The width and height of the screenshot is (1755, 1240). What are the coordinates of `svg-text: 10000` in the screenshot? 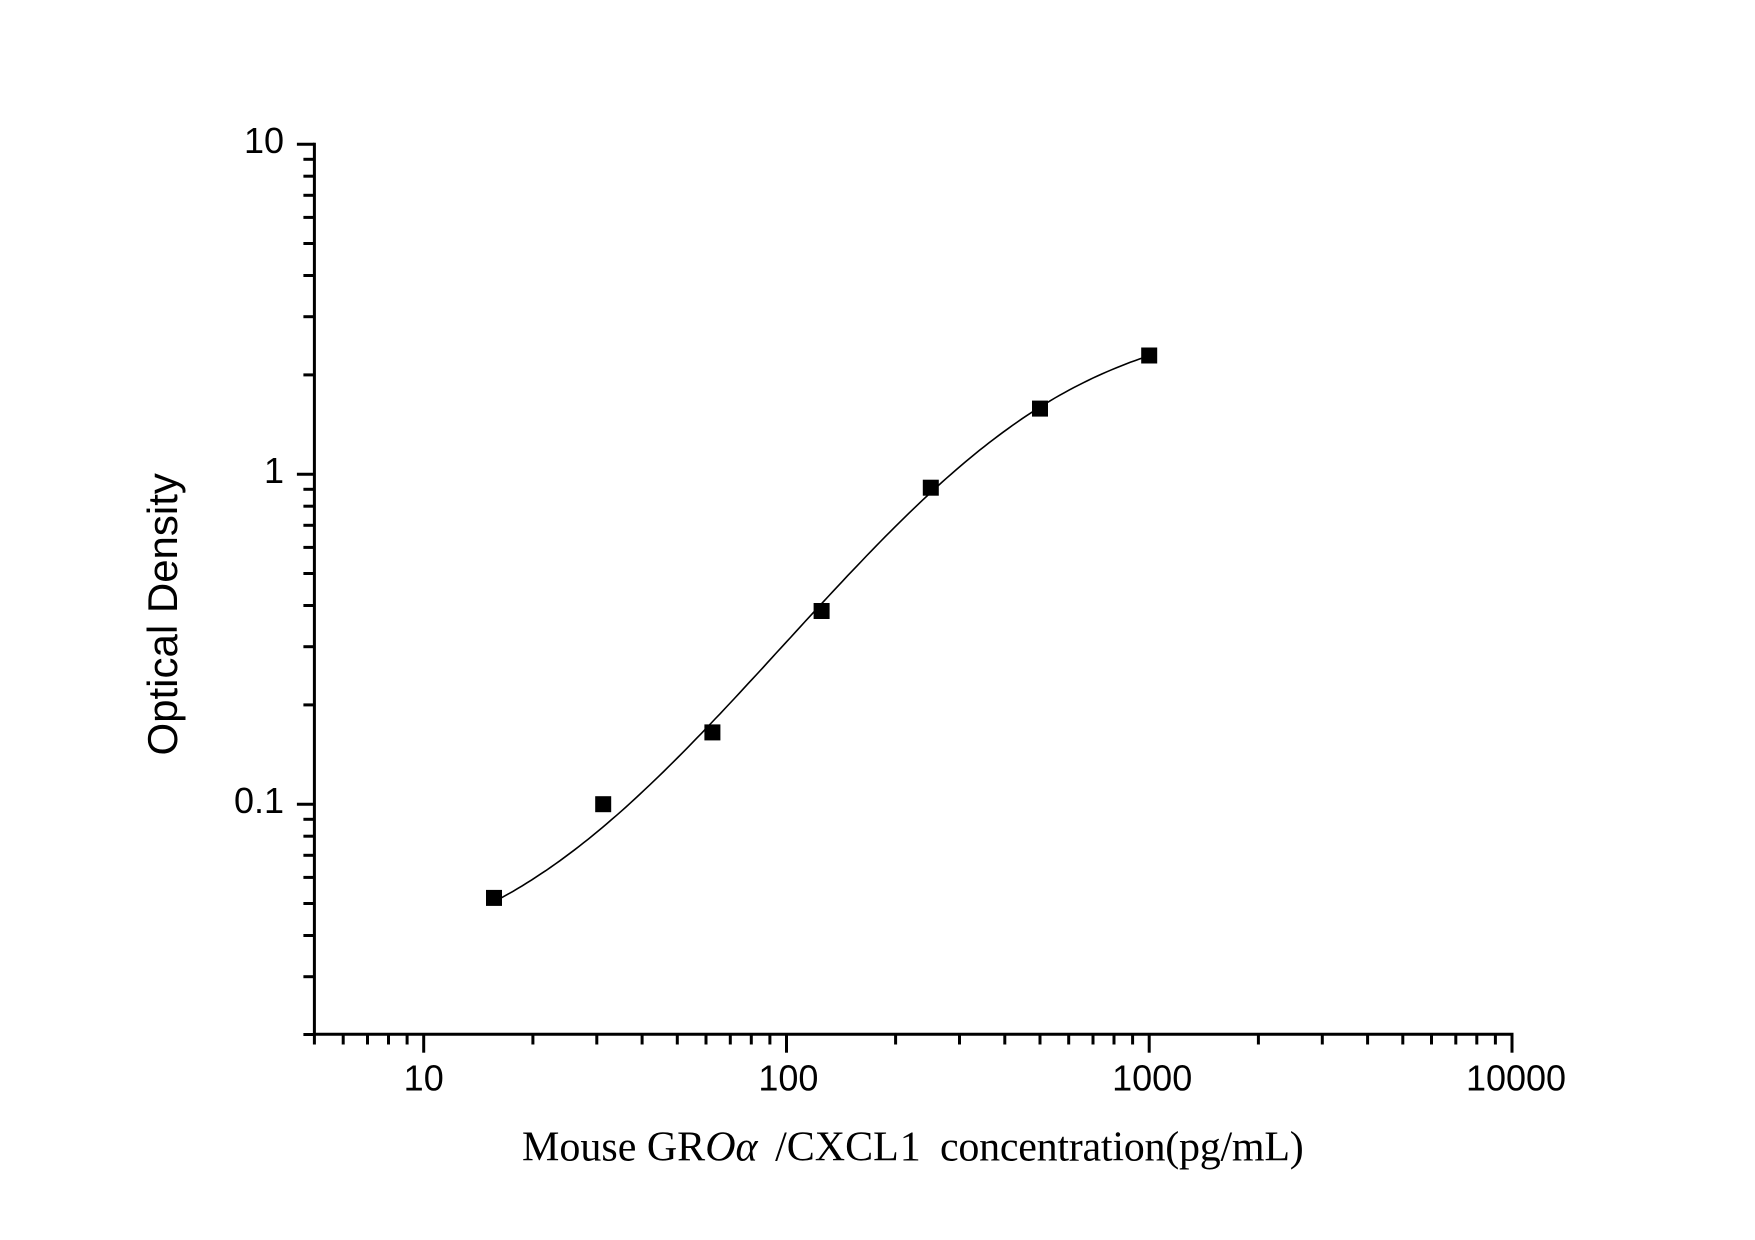 It's located at (1516, 1078).